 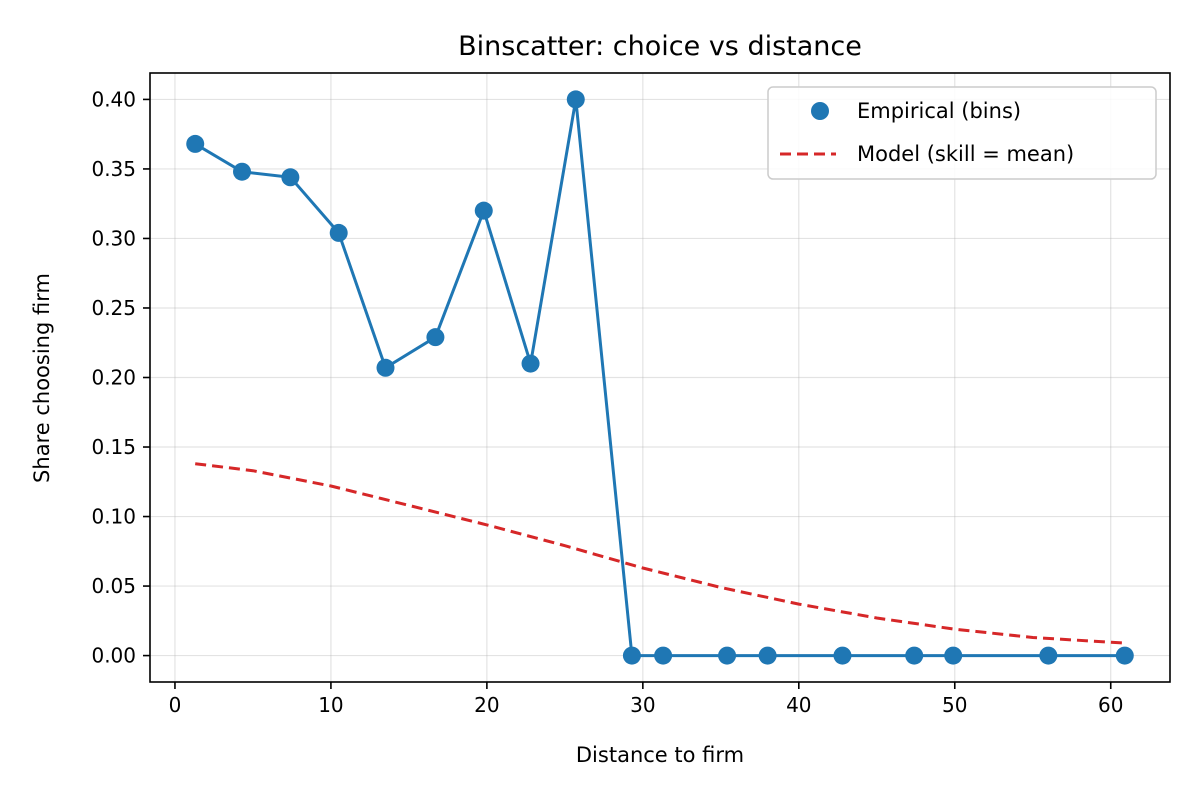 I want to click on chart-title: Binscatter: choice vs distance, so click(x=660, y=46).